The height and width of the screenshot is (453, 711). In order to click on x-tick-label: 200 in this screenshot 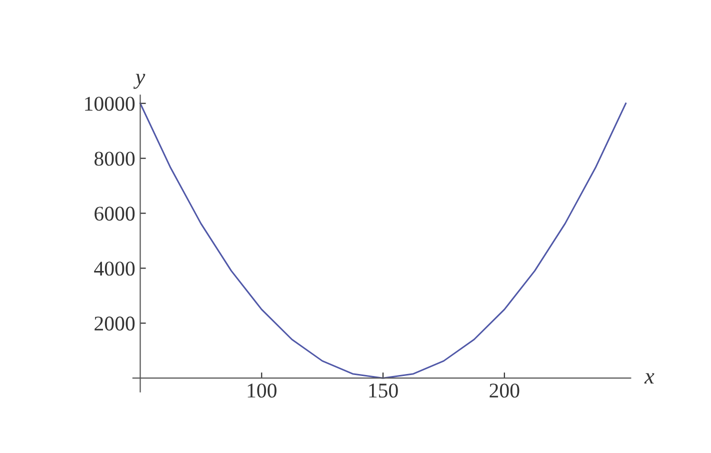, I will do `click(505, 391)`.